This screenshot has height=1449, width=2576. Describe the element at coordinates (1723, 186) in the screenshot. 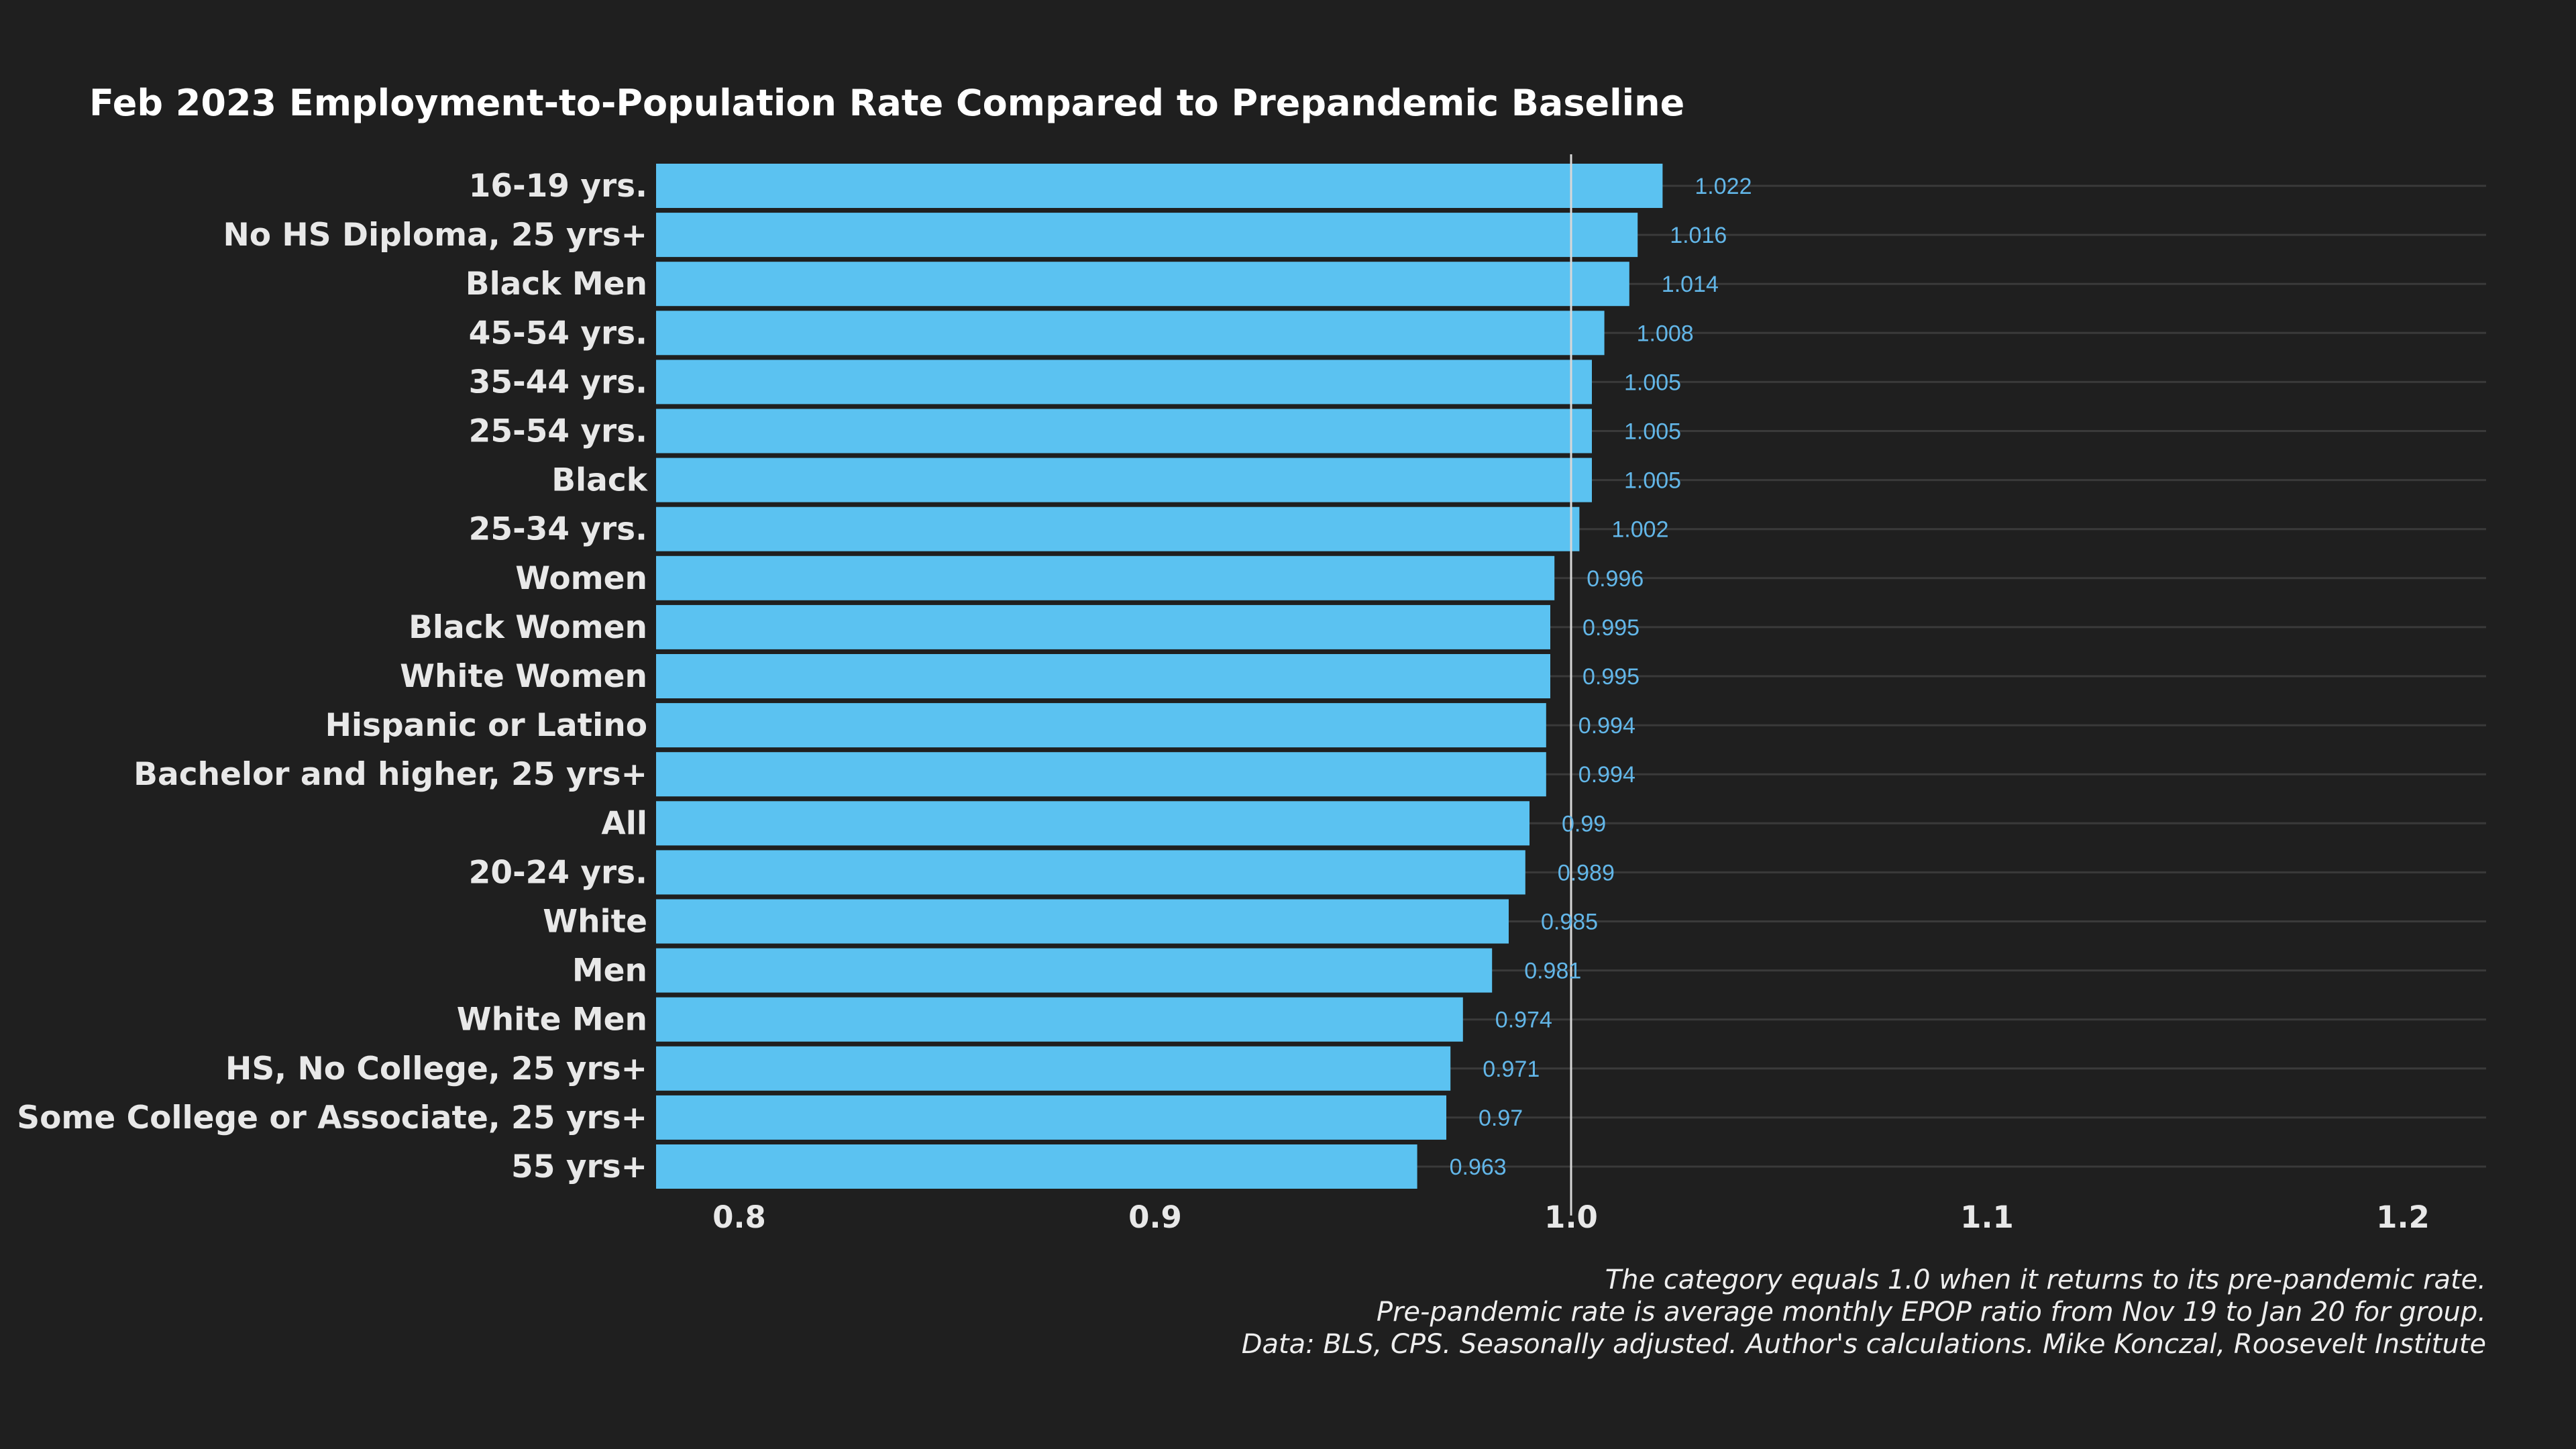

I see `bar-value-label: 1.022` at that location.